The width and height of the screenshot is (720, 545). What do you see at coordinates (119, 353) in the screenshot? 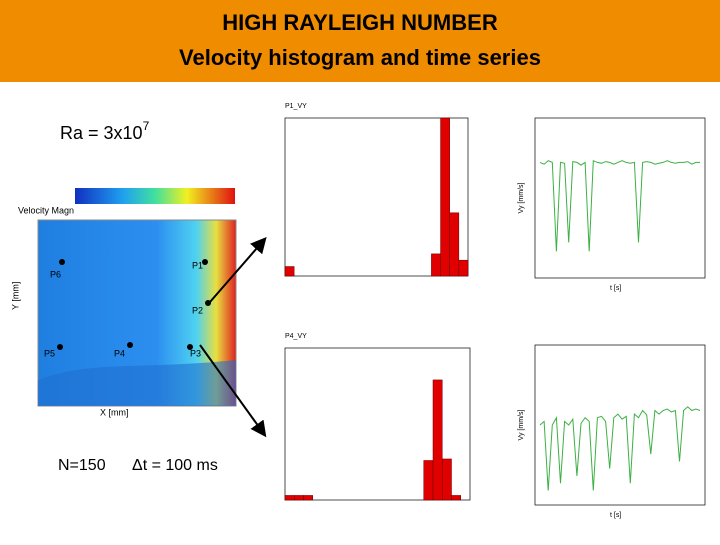
I see `probe-label: P4` at bounding box center [119, 353].